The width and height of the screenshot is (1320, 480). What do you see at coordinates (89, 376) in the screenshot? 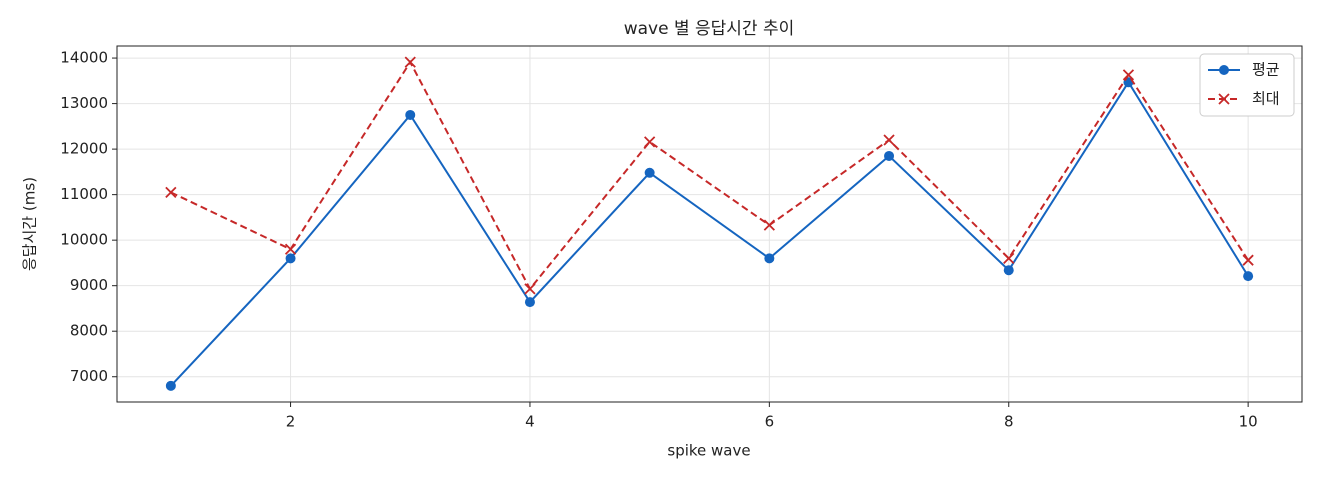
I see `y-tick-label: 7000` at bounding box center [89, 376].